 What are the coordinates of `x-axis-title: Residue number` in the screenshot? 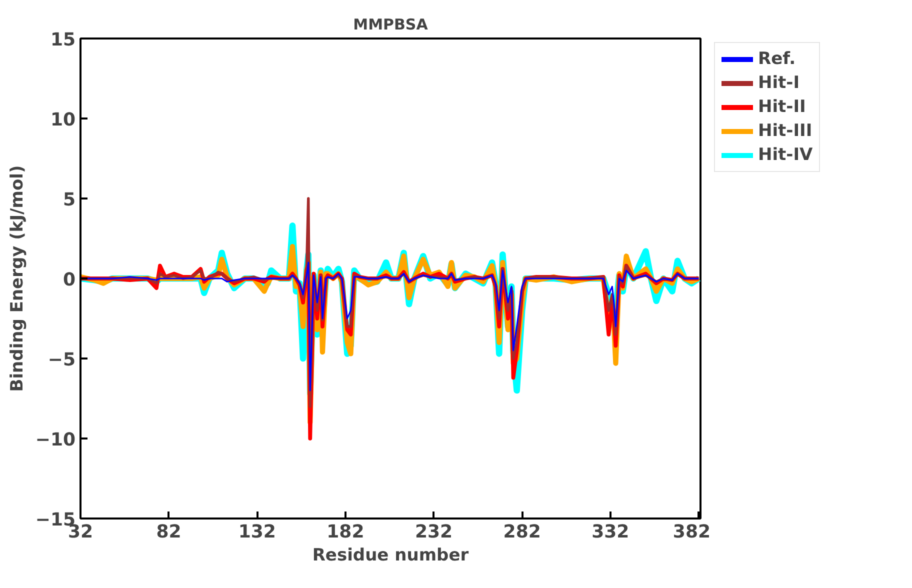 It's located at (391, 556).